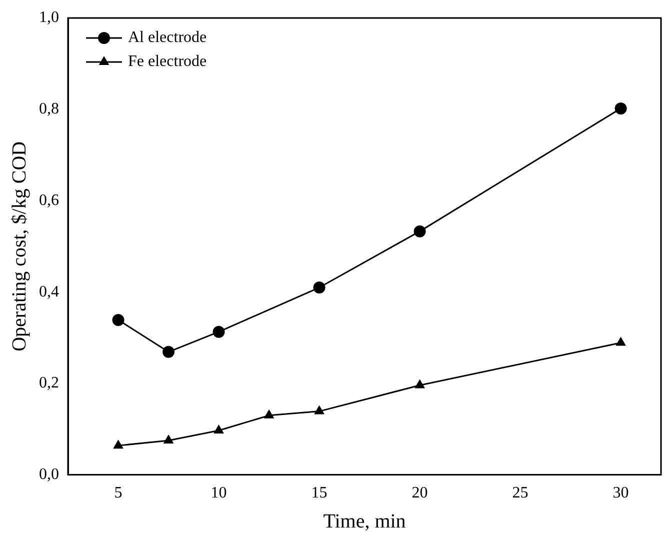 The image size is (669, 542). I want to click on legend-label: Al electrode, so click(167, 37).